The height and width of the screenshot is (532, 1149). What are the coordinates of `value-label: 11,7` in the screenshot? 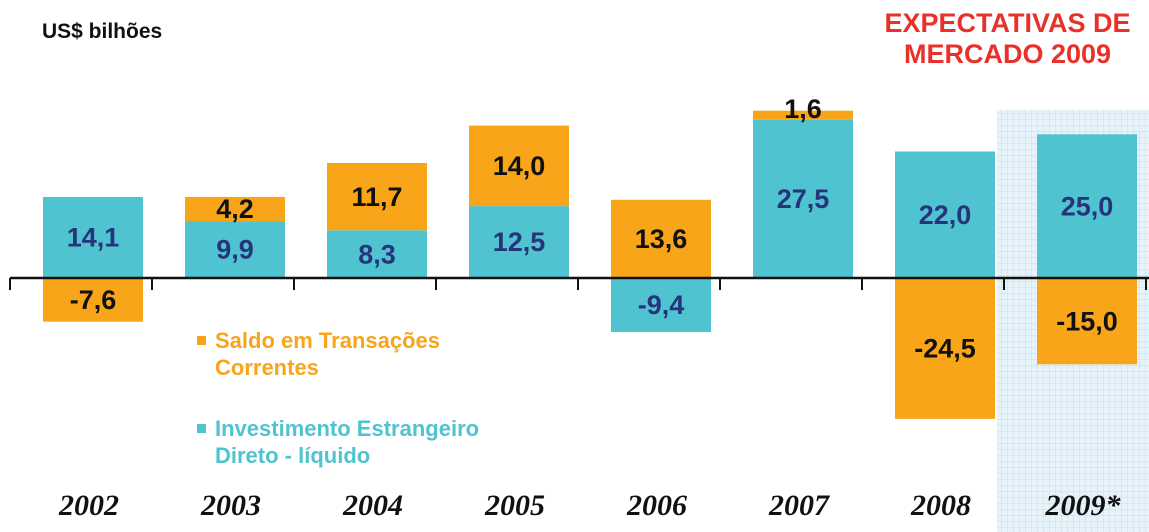 It's located at (376, 197).